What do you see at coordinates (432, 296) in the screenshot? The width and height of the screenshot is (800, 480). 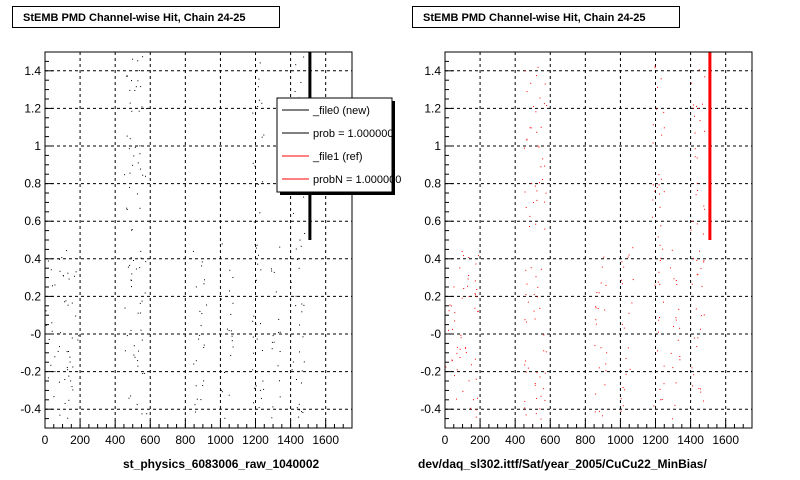 I see `y-tick-label: 0.2` at bounding box center [432, 296].